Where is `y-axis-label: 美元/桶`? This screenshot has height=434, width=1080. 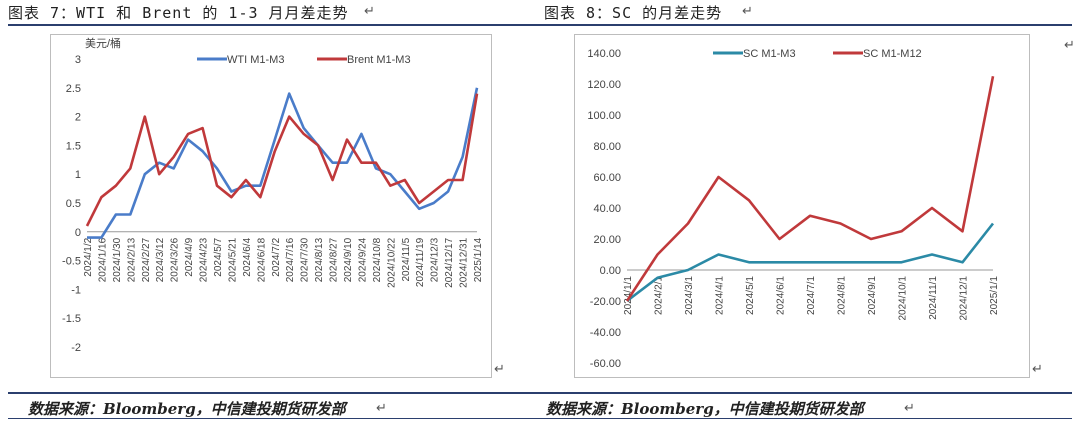 y-axis-label: 美元/桶 is located at coordinates (103, 43).